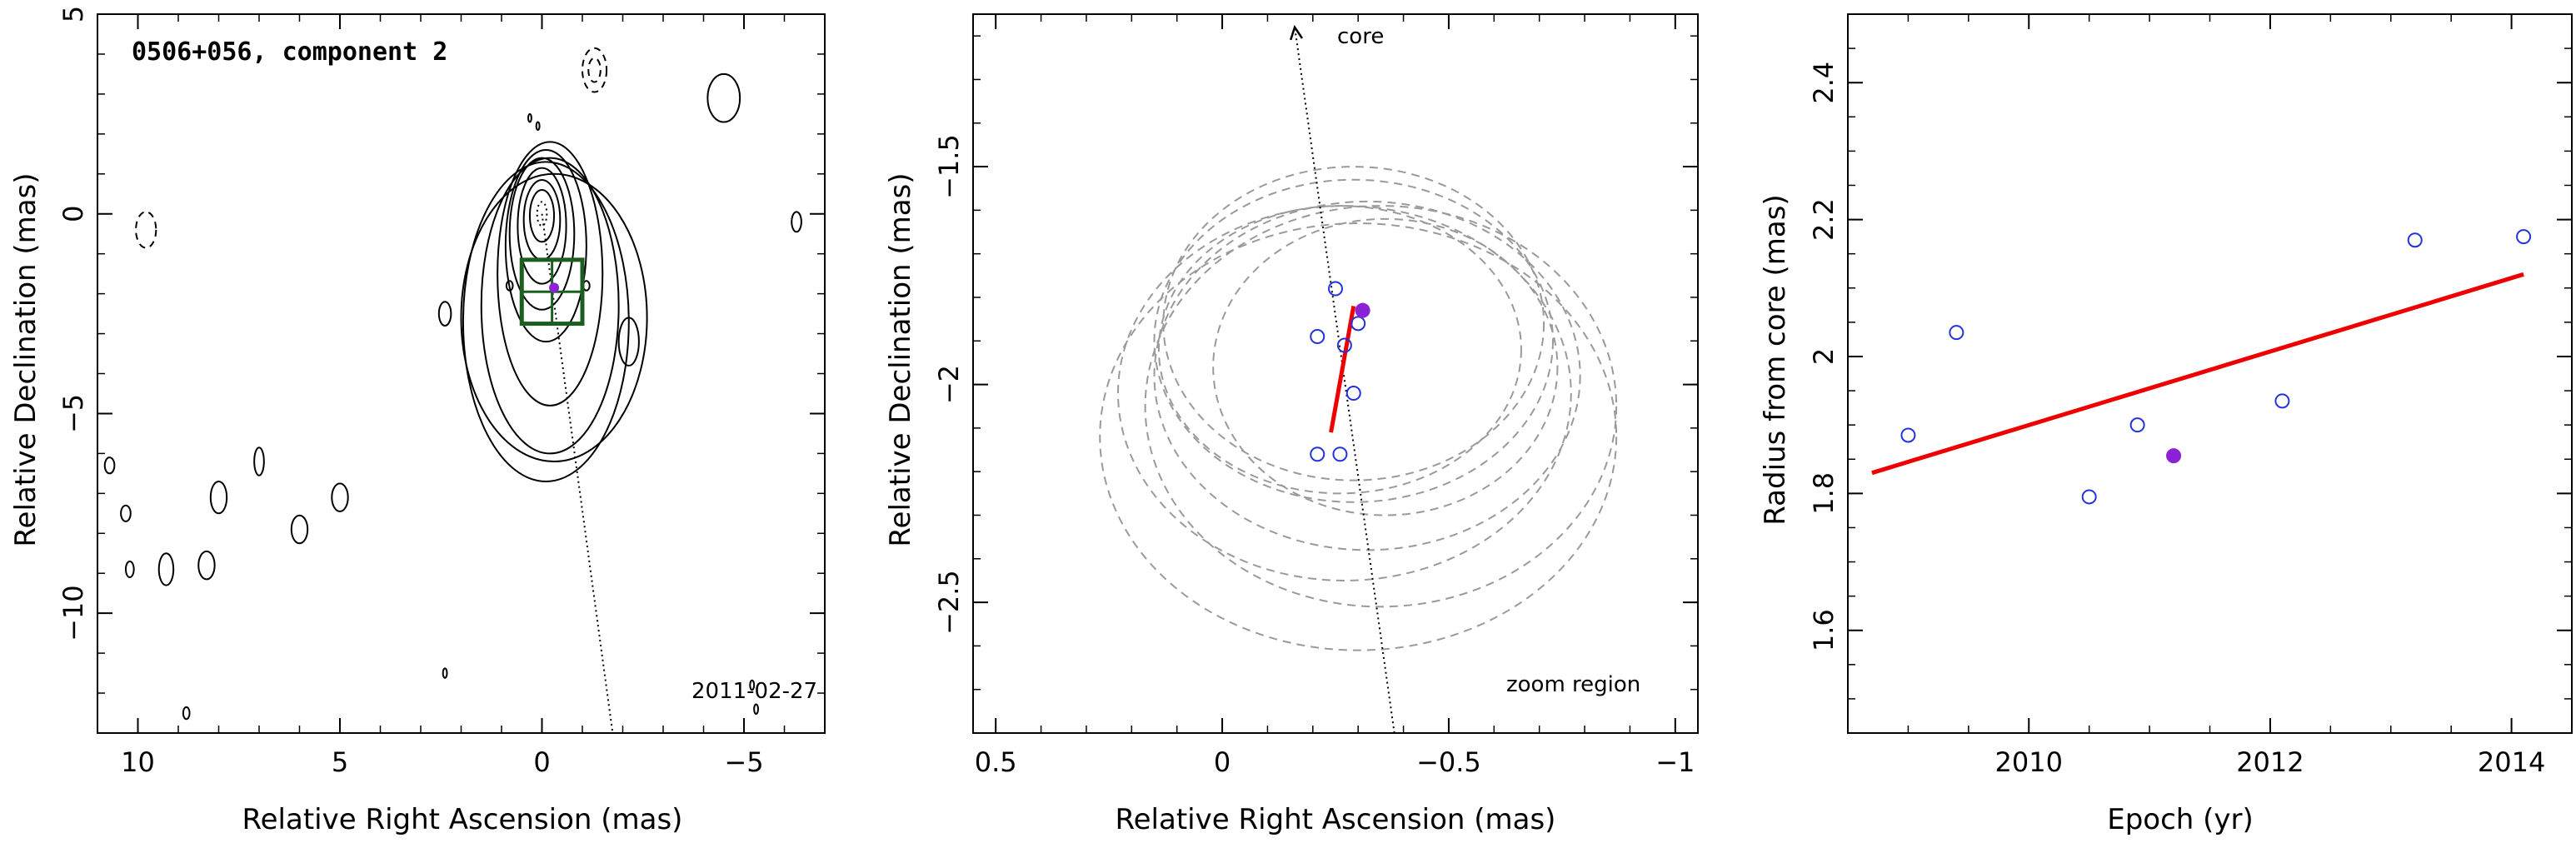  Describe the element at coordinates (1573, 684) in the screenshot. I see `zoom-region-label: zoom region` at that location.